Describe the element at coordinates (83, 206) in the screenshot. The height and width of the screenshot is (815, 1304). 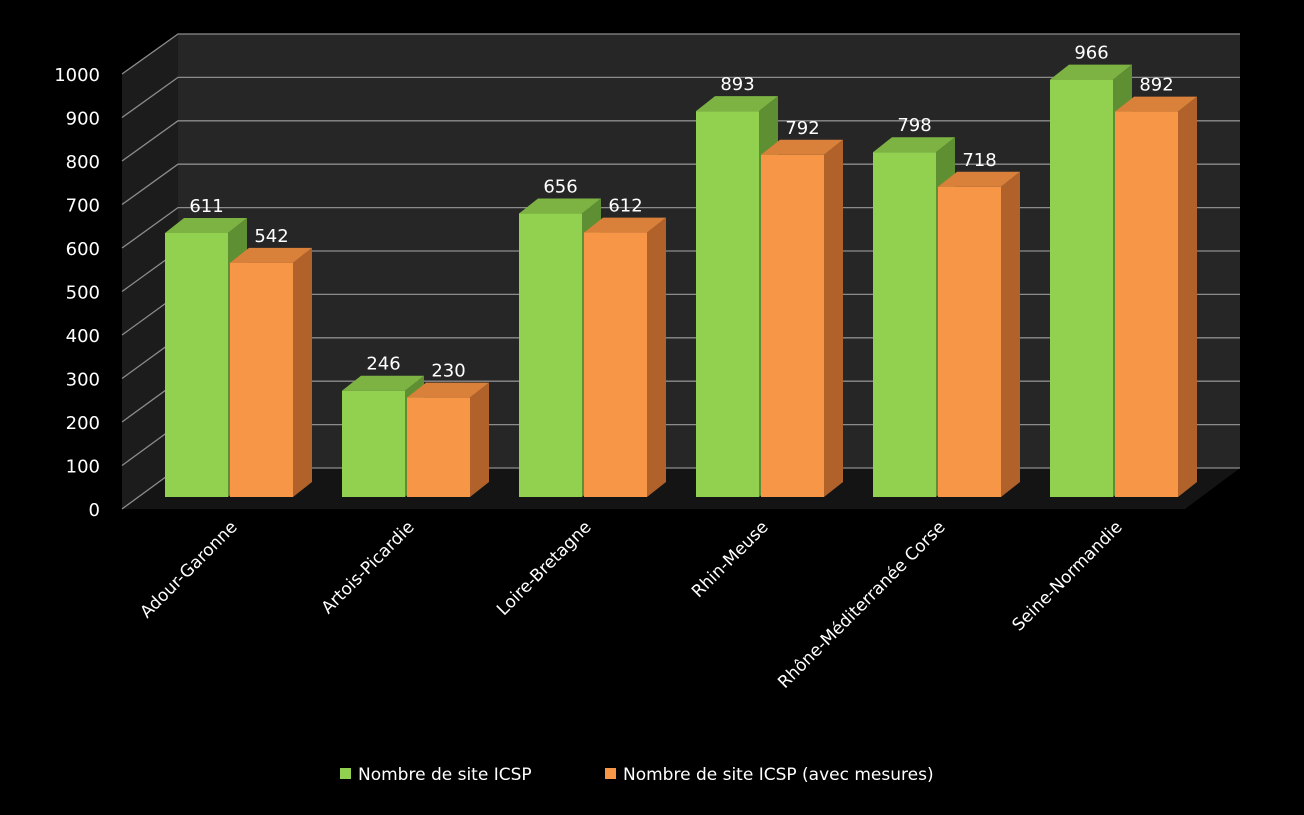
I see `y-tick-label: 700` at that location.